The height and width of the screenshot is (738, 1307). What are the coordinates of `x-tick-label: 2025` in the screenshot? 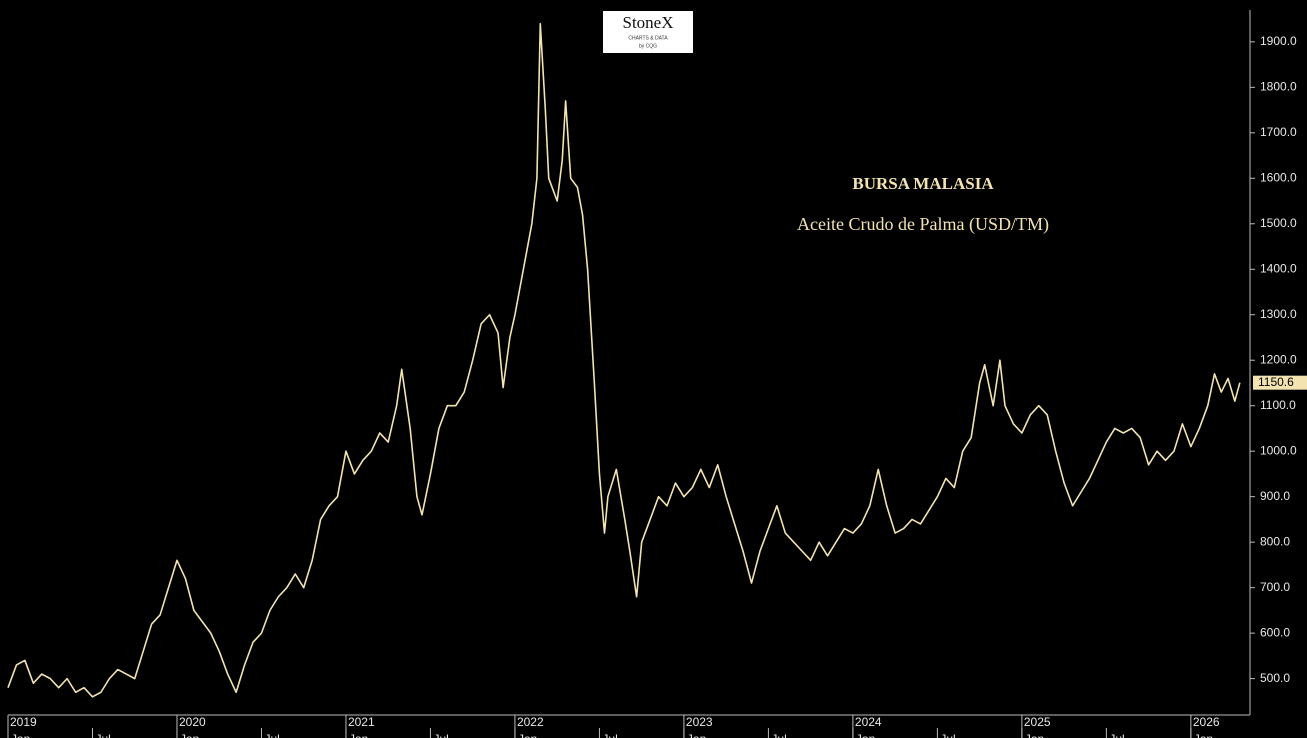 It's located at (1037, 722).